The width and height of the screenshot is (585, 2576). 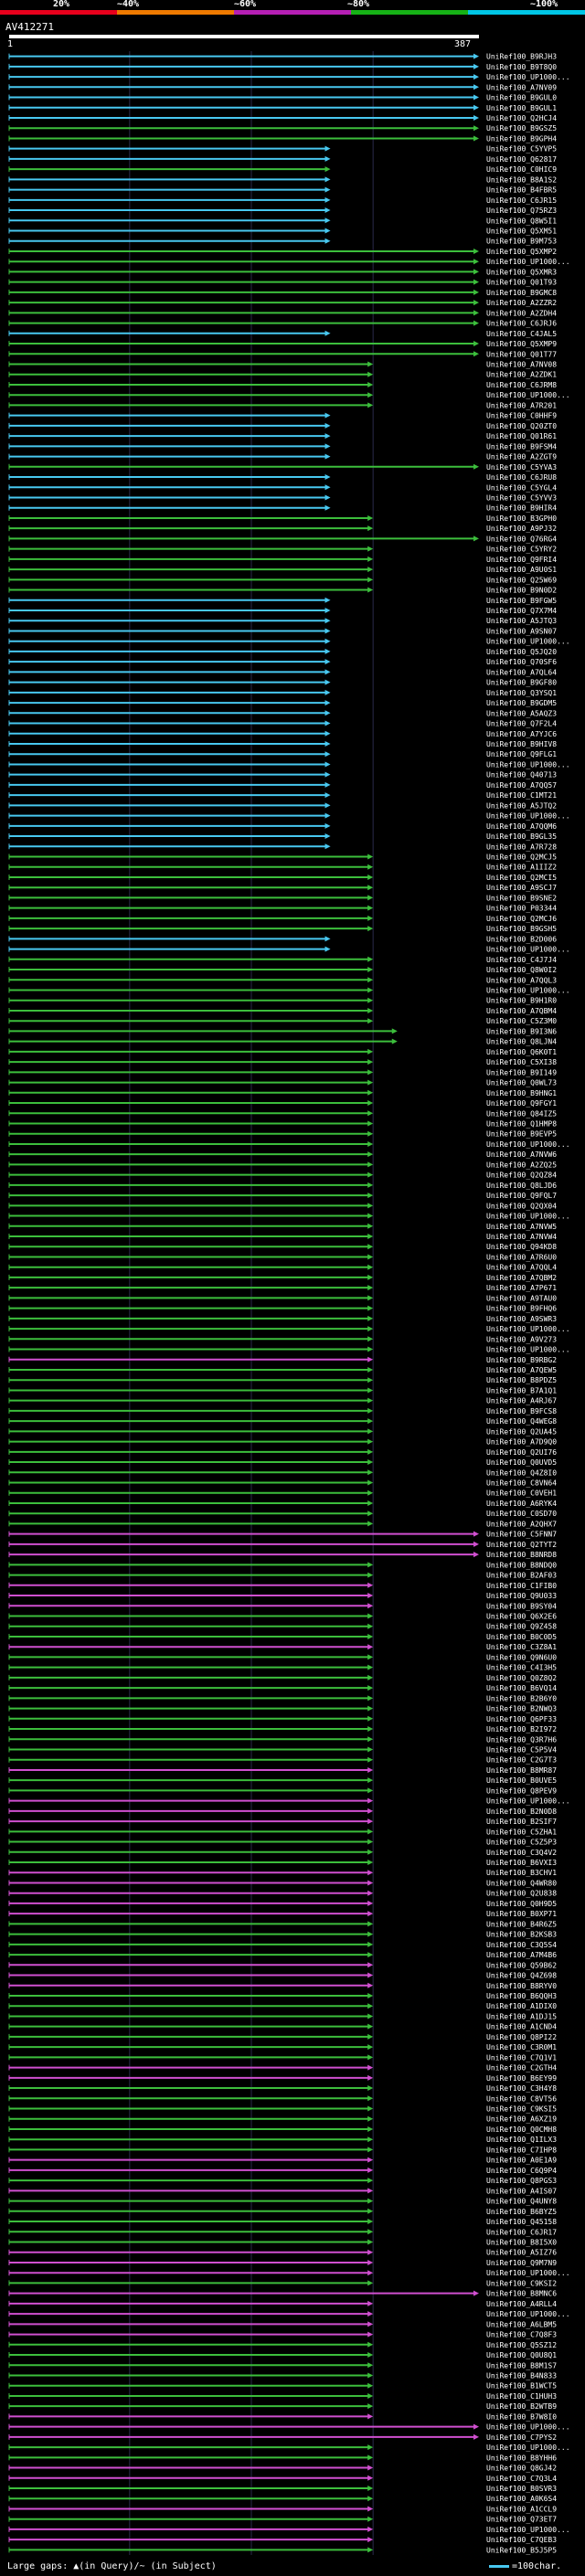 I want to click on hit-label: UniRef100_A2ZQ25, so click(x=521, y=1165).